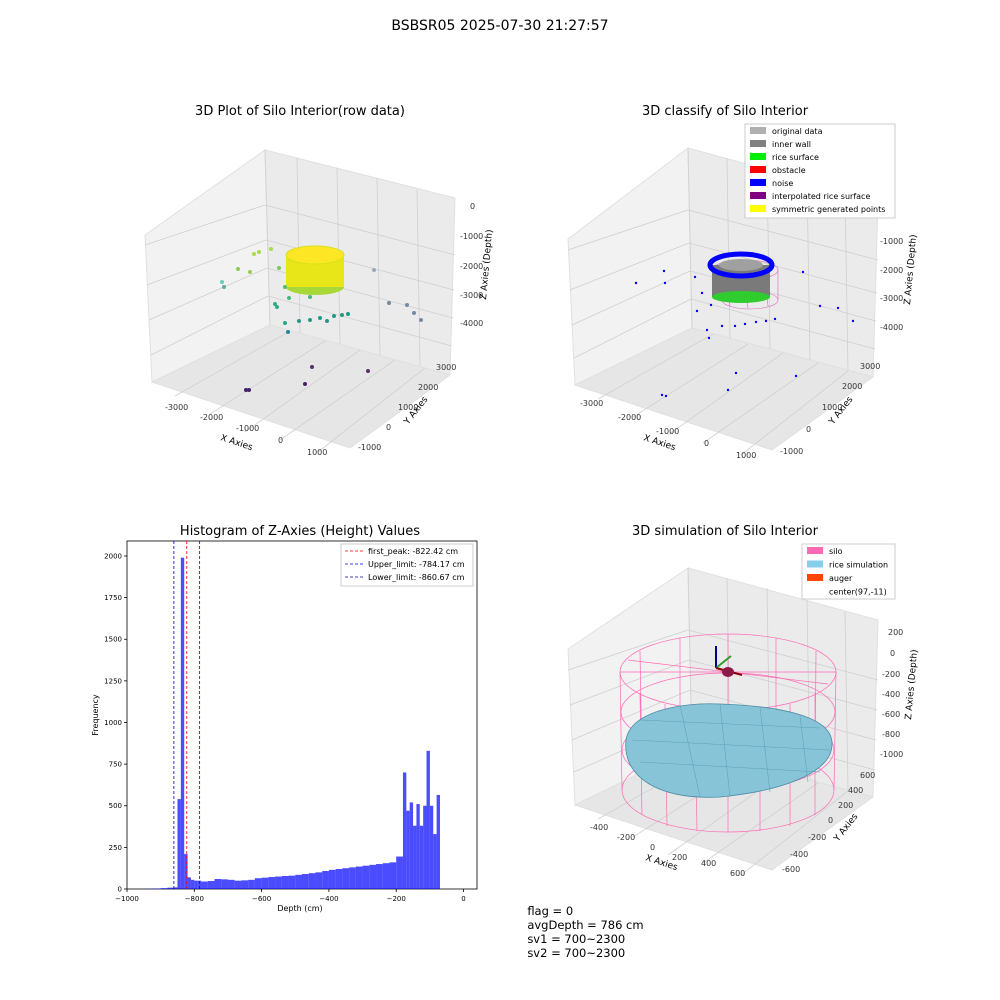 The image size is (1000, 1000). Describe the element at coordinates (789, 170) in the screenshot. I see `legend-label: obstacle` at that location.